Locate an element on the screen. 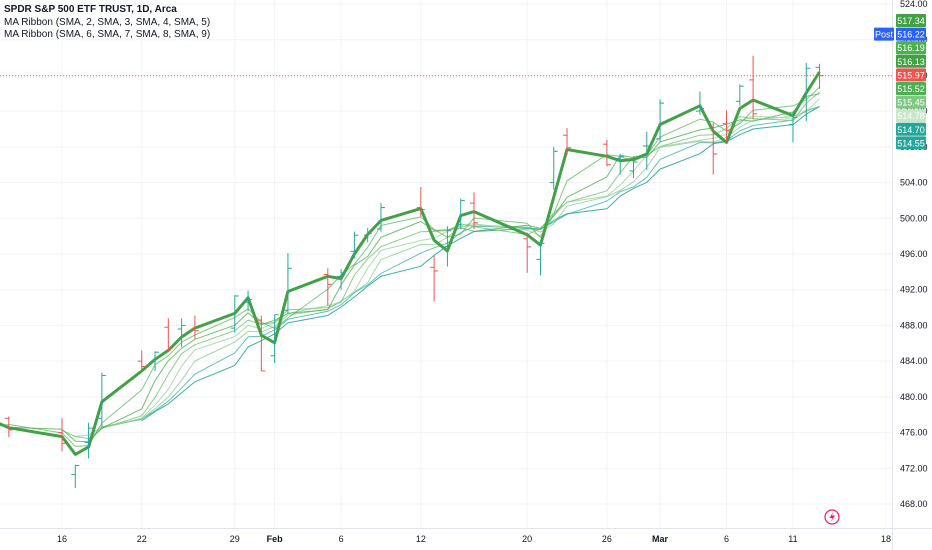 The width and height of the screenshot is (932, 550). price-tick-label: 524.00 is located at coordinates (914, 4).